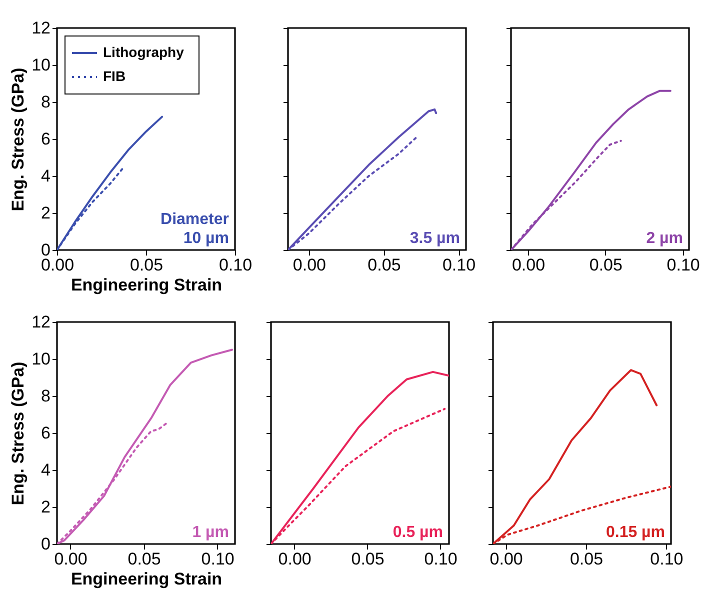 The height and width of the screenshot is (592, 709). I want to click on annotation: 1 µm, so click(210, 532).